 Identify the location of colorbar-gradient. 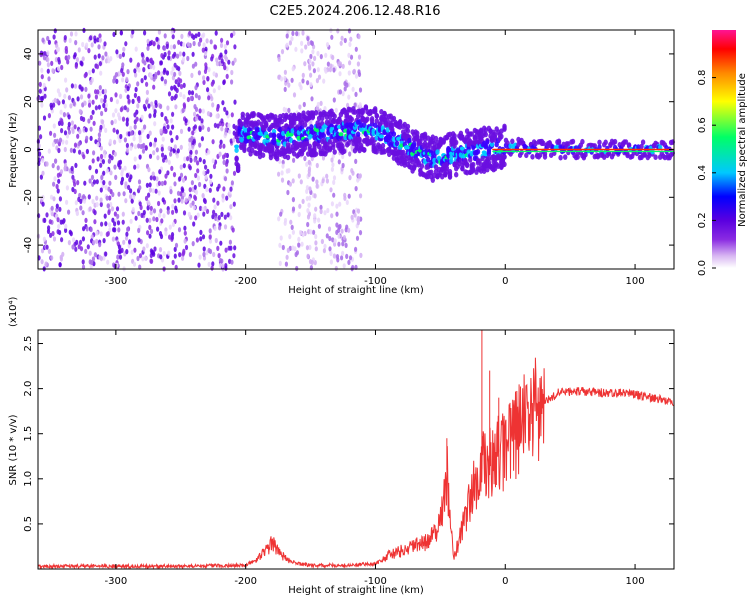
(724, 149).